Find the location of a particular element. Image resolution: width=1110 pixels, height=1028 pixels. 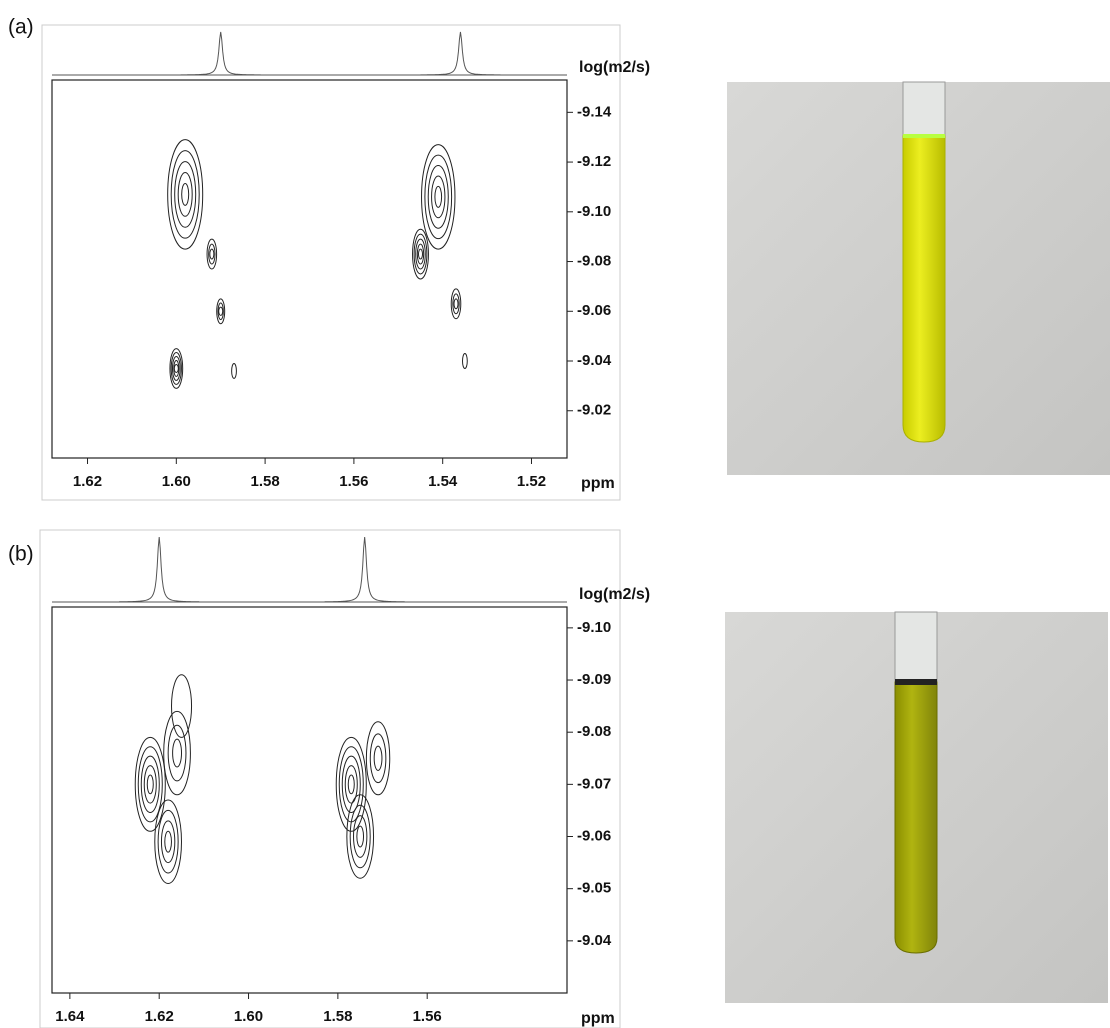

x-tick-label: 1.54 is located at coordinates (443, 481).